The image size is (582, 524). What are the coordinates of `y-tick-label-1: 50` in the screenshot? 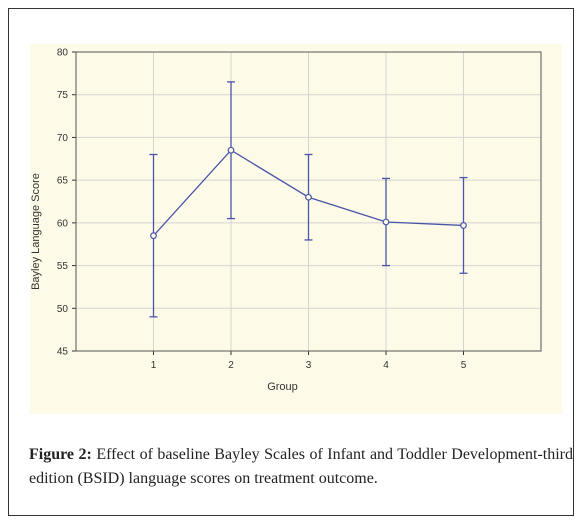 It's located at (63, 309).